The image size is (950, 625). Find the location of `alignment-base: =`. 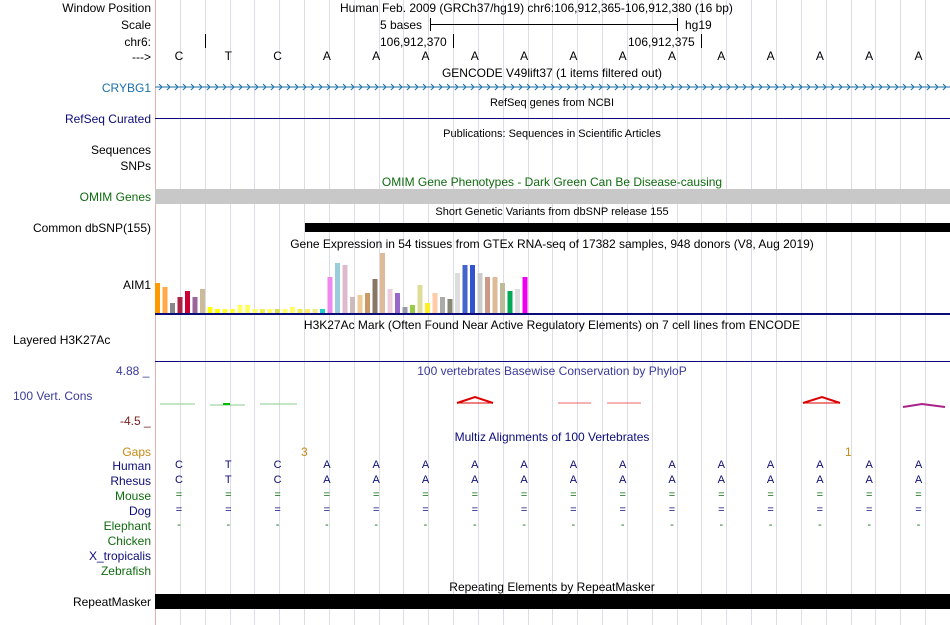

alignment-base: = is located at coordinates (425, 510).